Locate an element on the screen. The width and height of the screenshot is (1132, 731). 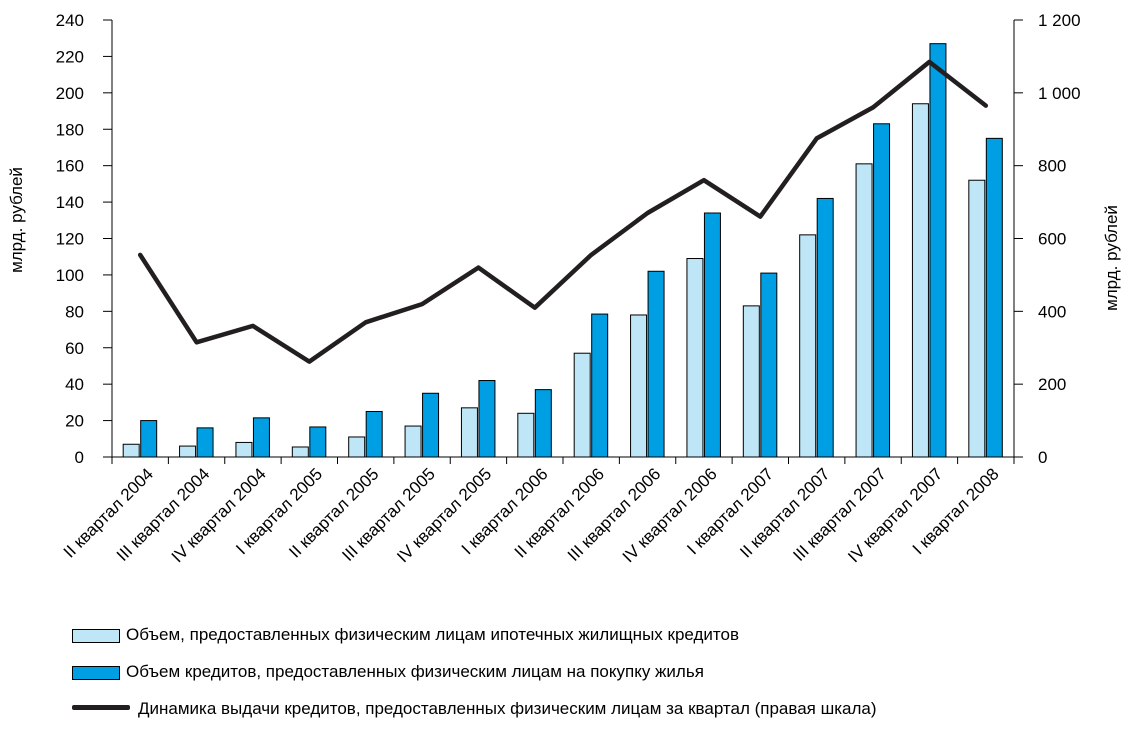
left-tick-label: 120 is located at coordinates (70, 239).